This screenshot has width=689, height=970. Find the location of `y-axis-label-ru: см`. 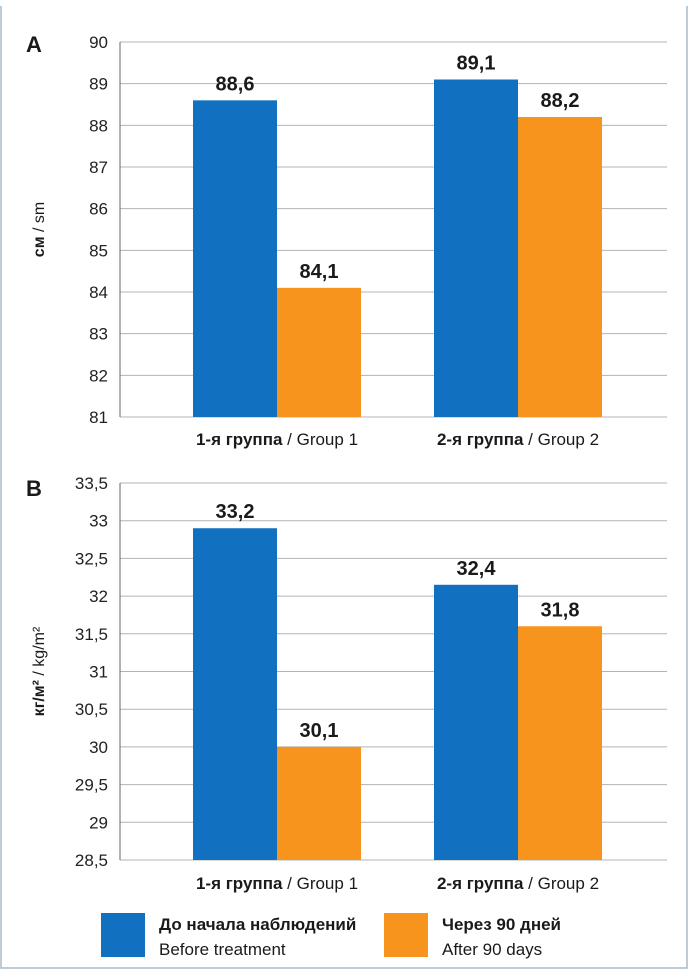

y-axis-label-ru: см is located at coordinates (39, 246).